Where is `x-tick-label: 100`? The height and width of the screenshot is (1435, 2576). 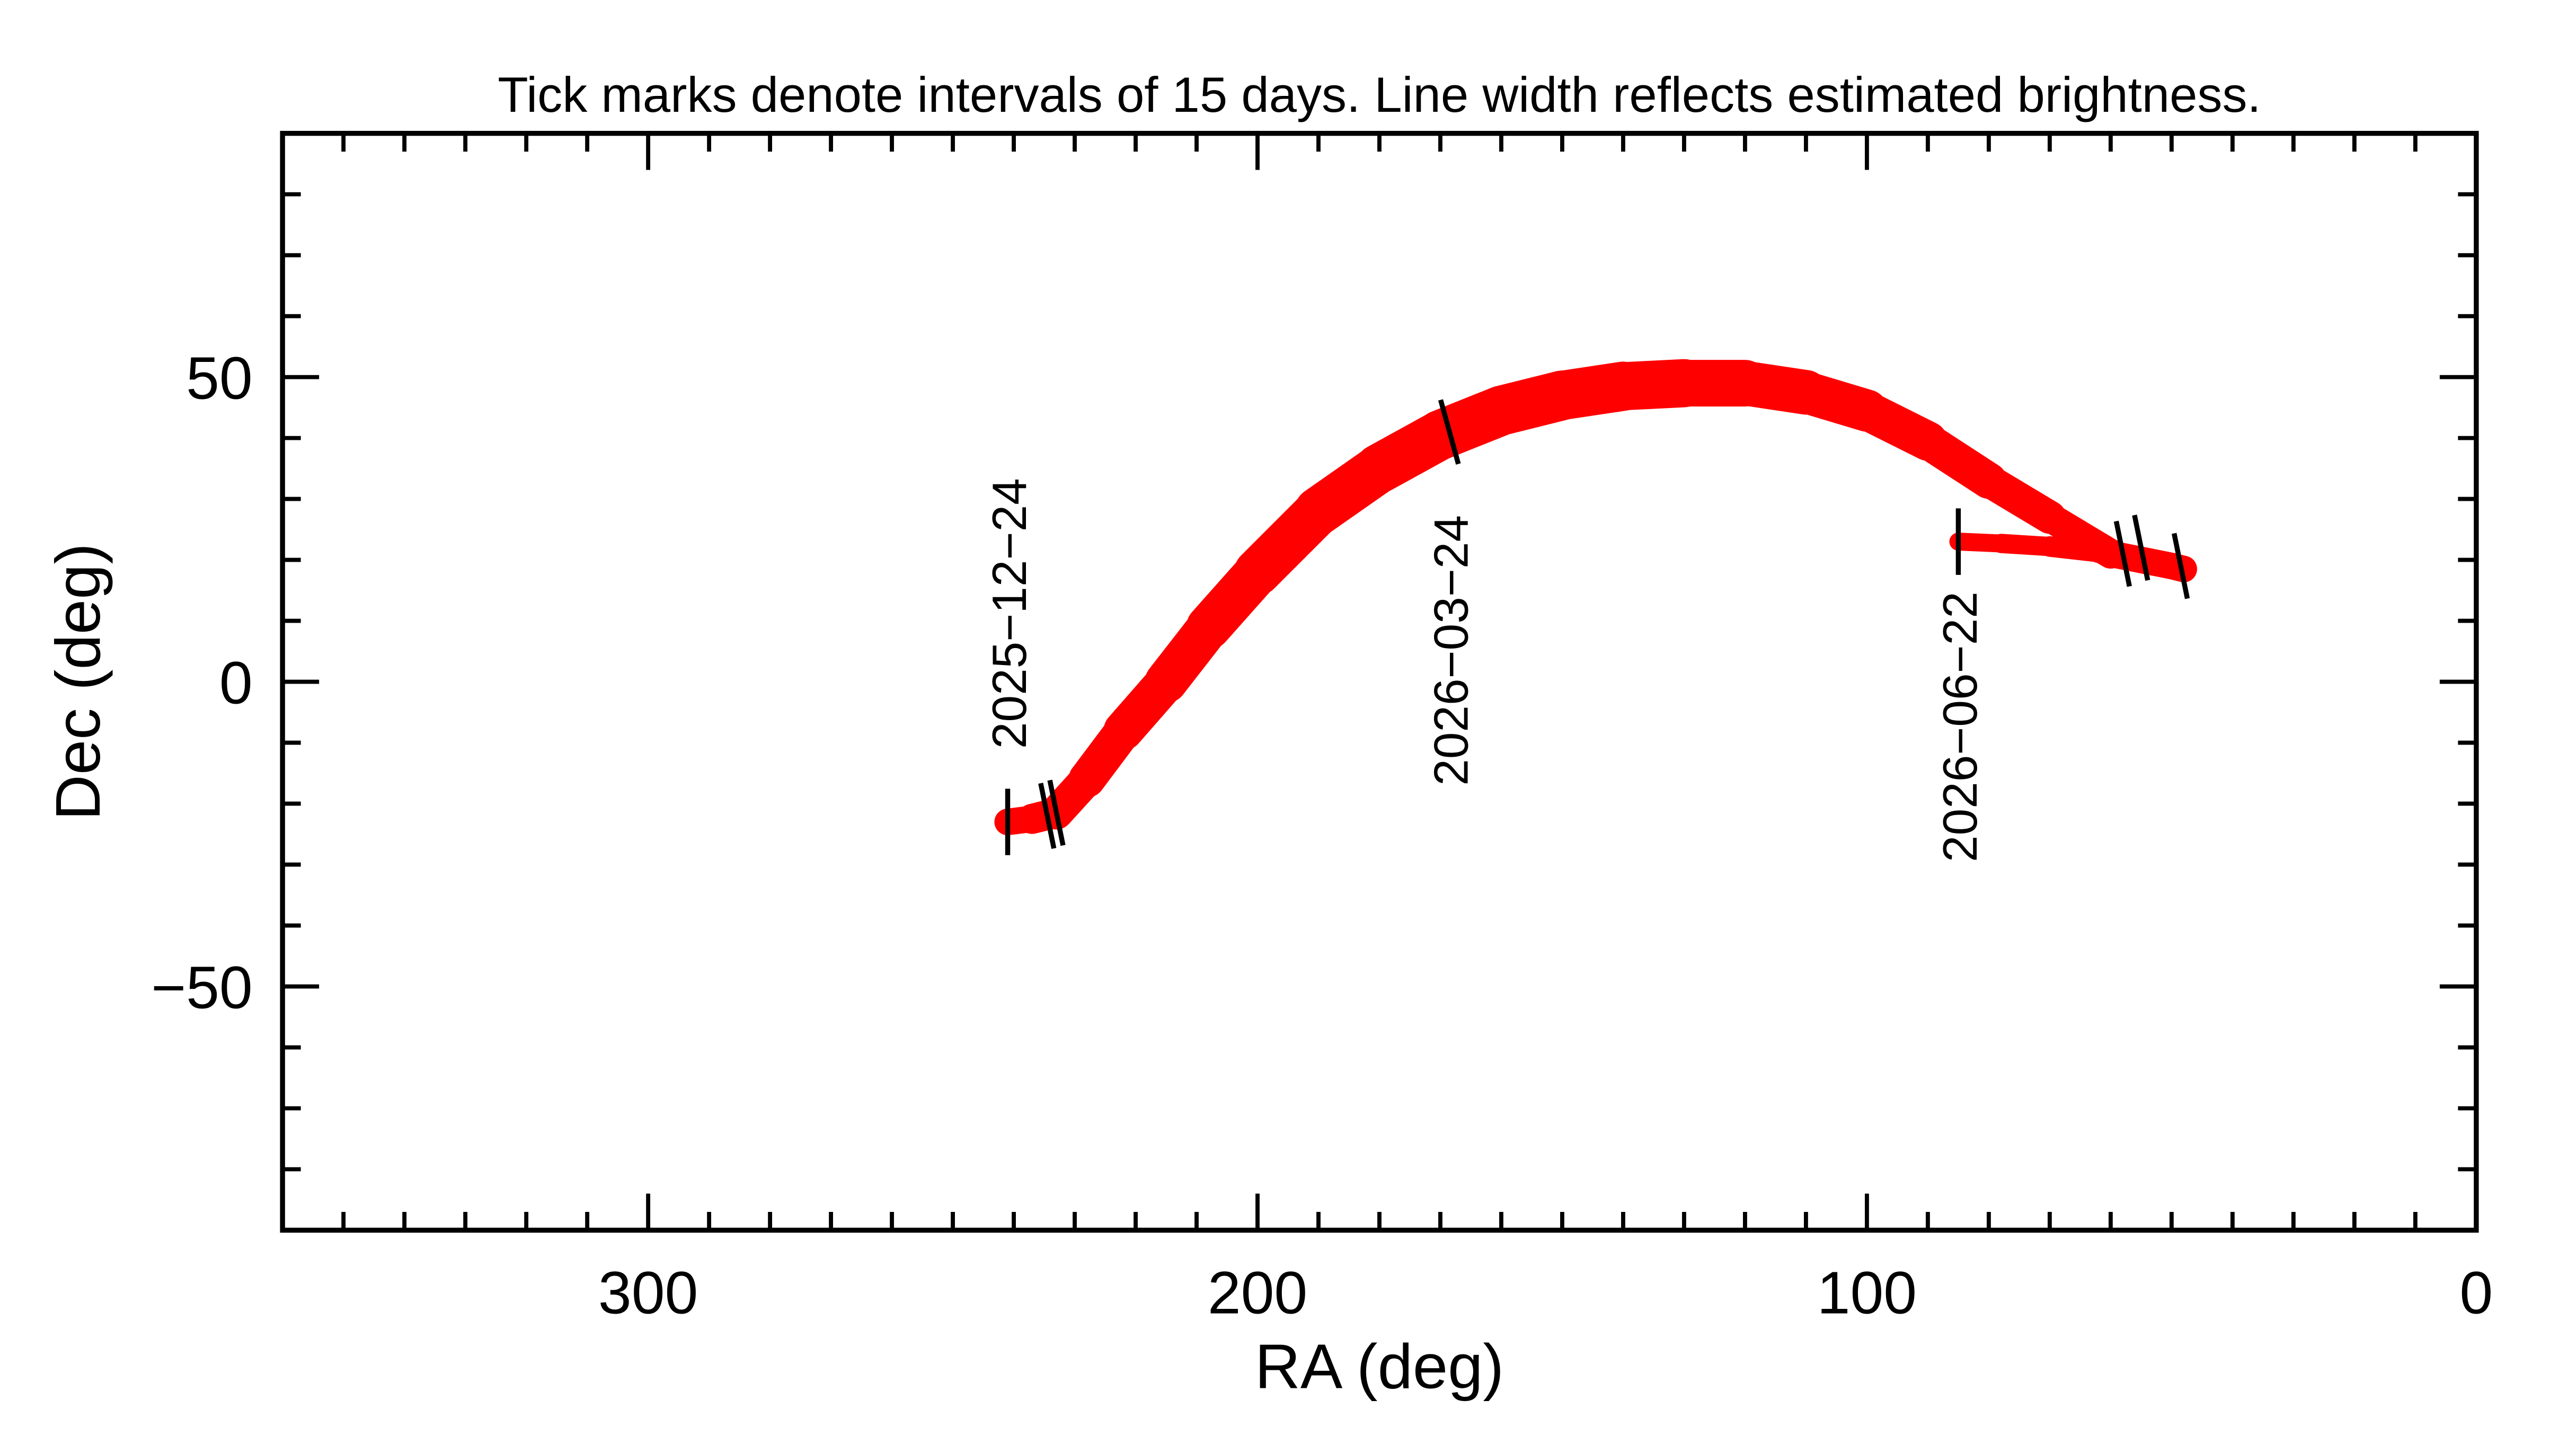 x-tick-label: 100 is located at coordinates (1867, 1292).